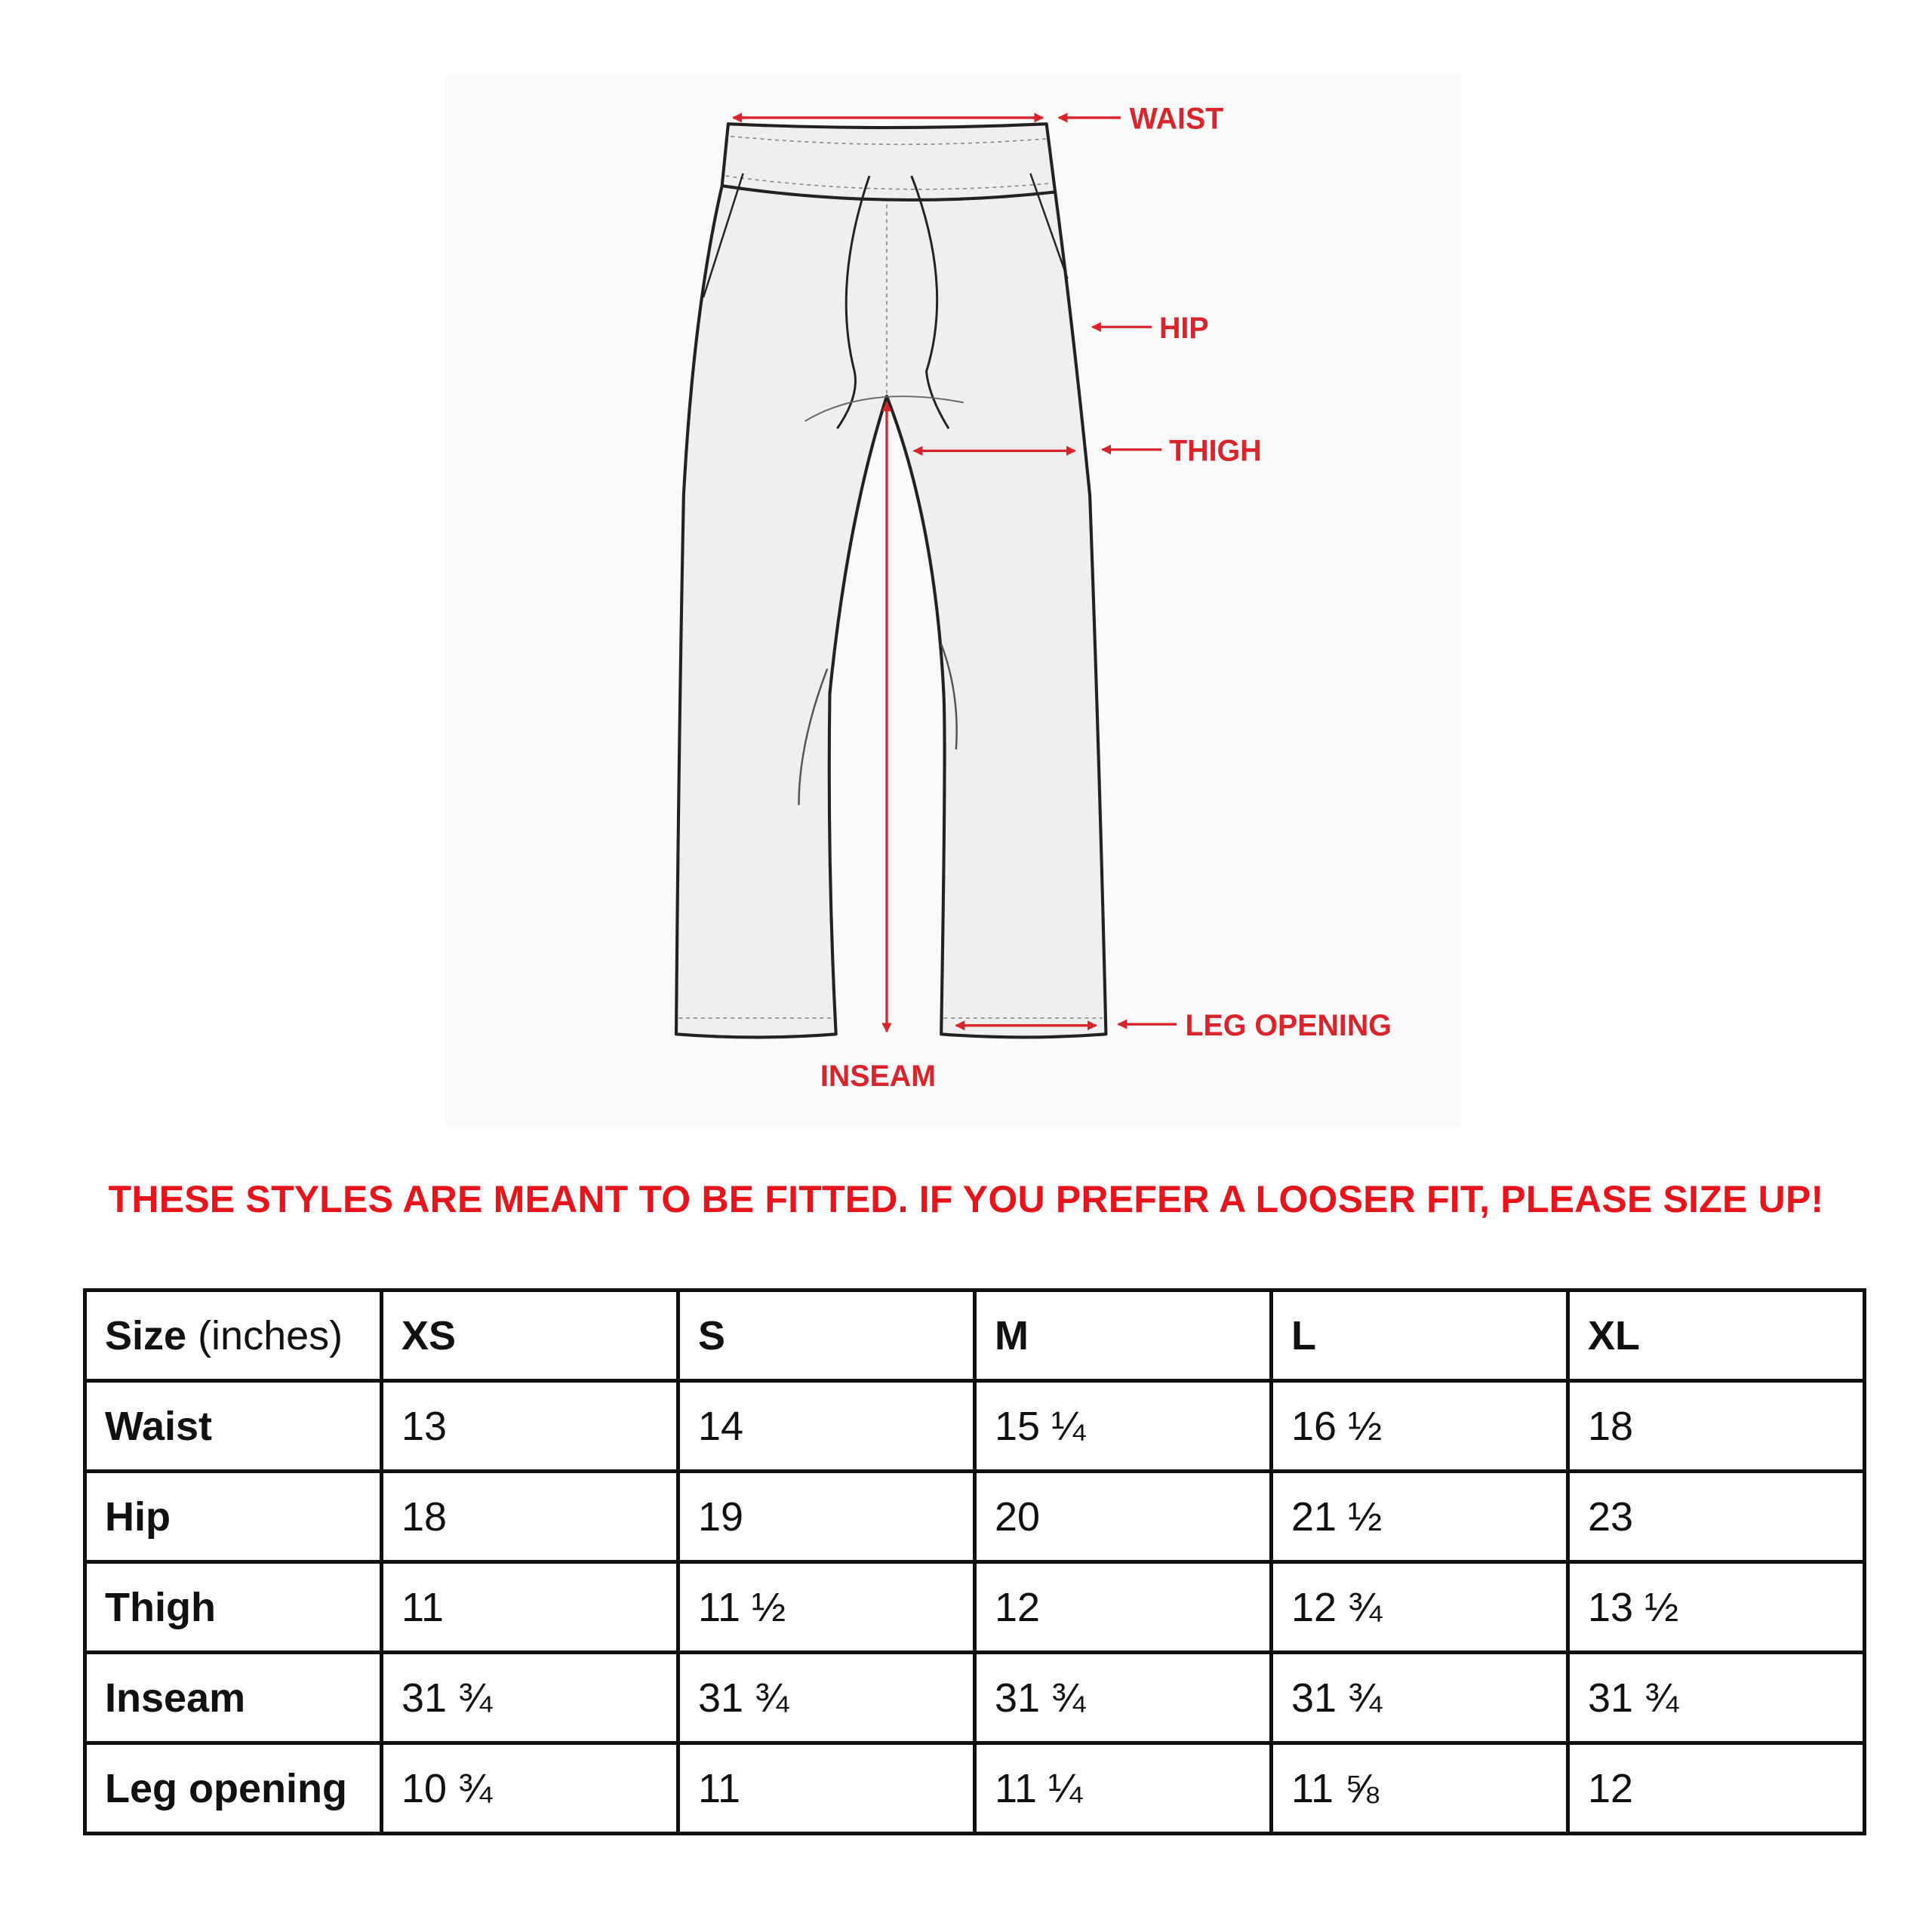  I want to click on size-column-header: L, so click(1419, 1335).